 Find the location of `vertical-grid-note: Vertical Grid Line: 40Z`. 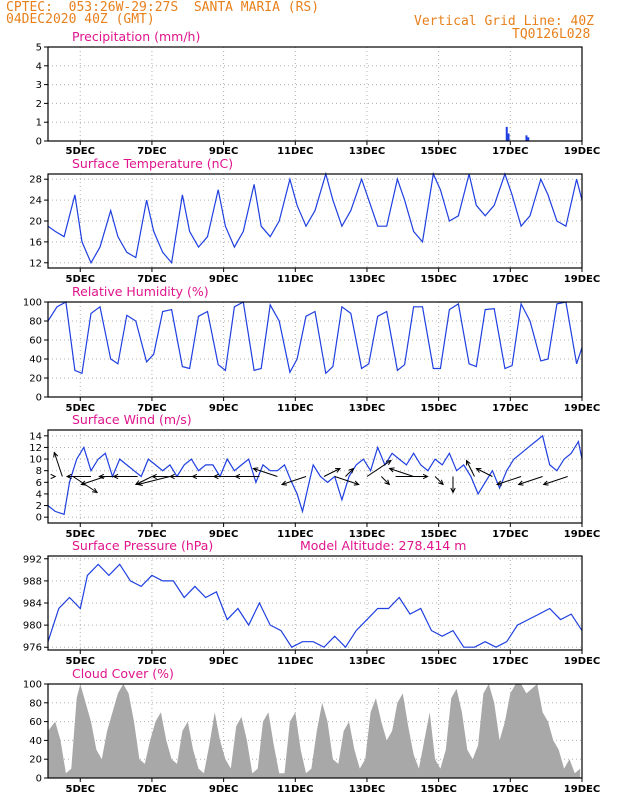

vertical-grid-note: Vertical Grid Line: 40Z is located at coordinates (504, 21).